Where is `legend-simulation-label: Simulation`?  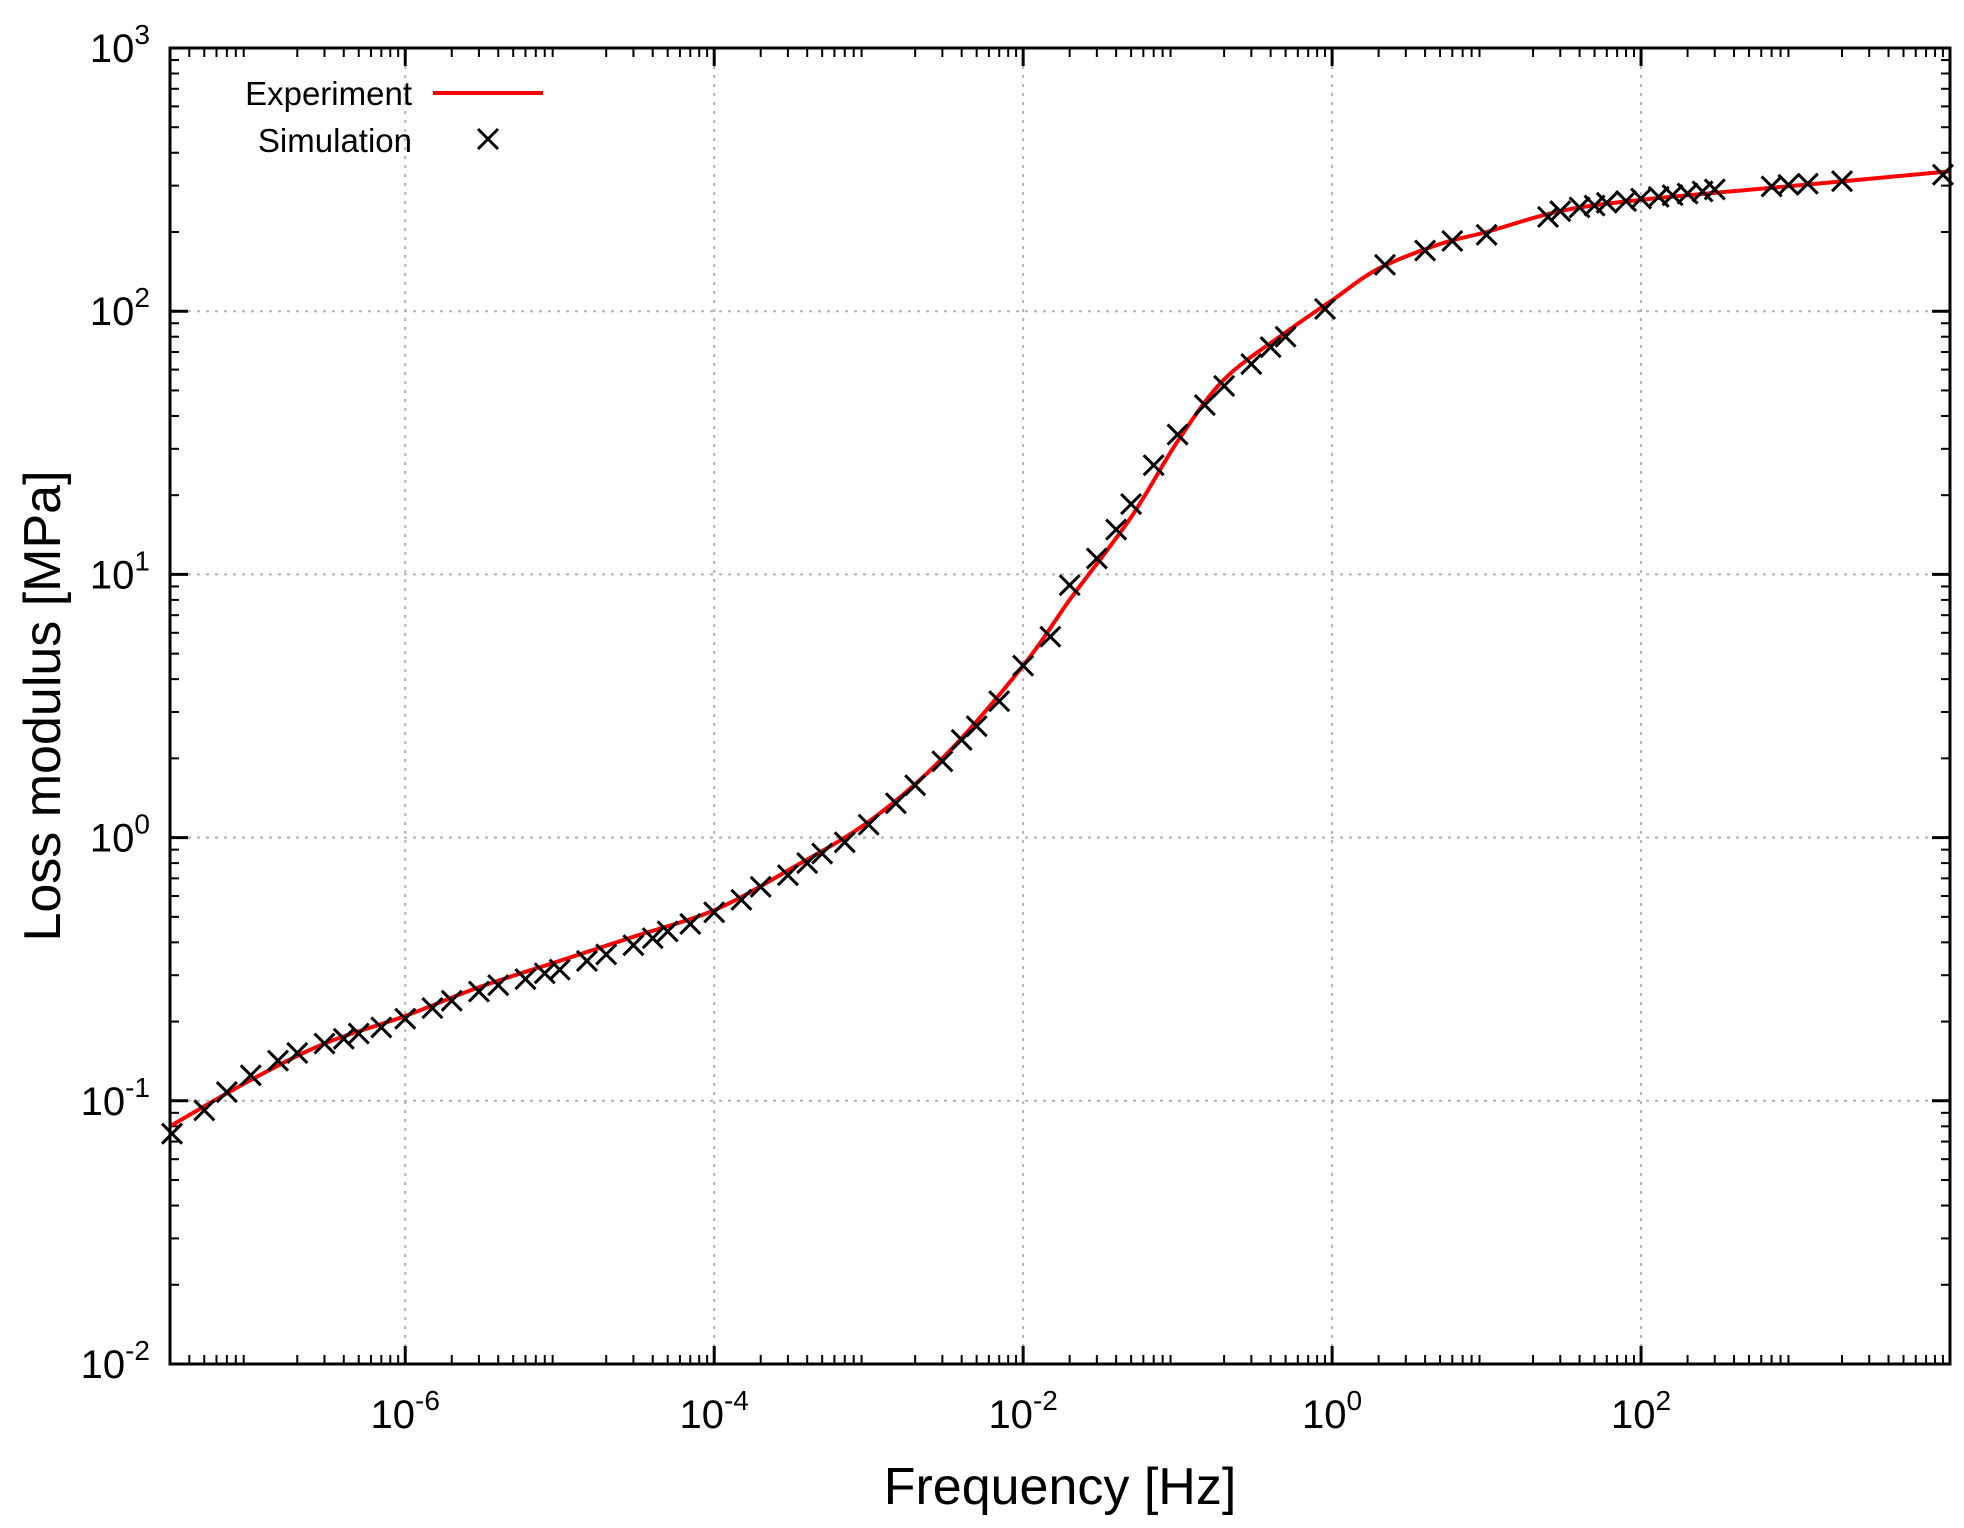
legend-simulation-label: Simulation is located at coordinates (335, 140).